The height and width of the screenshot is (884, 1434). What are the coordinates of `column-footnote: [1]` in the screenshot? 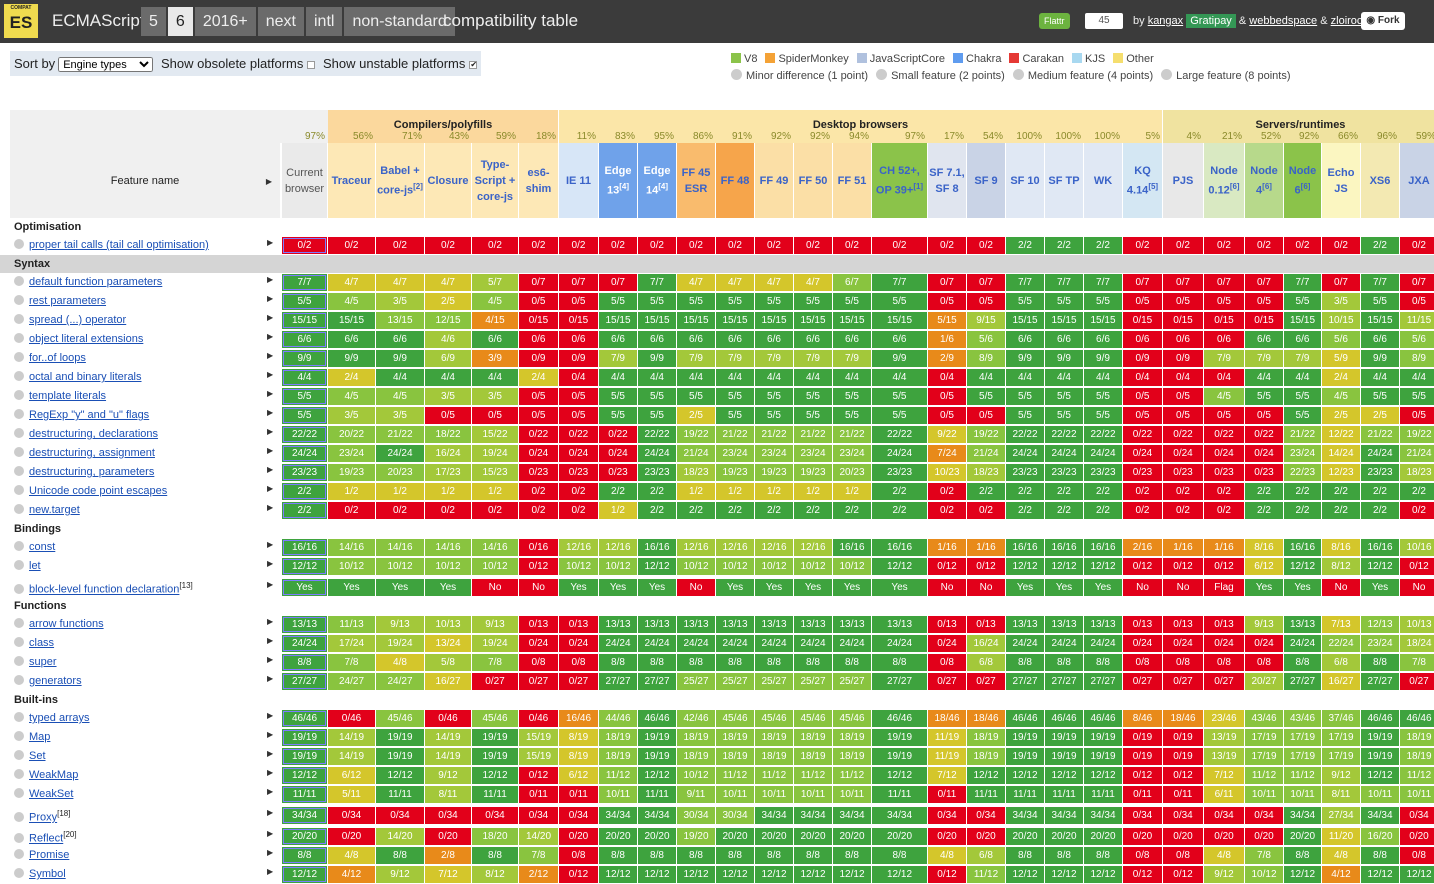 It's located at (918, 186).